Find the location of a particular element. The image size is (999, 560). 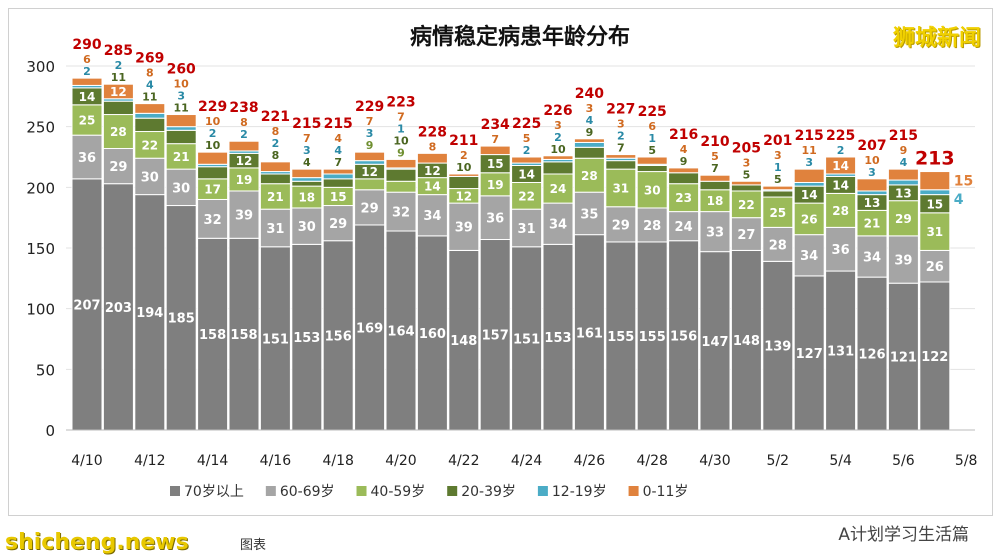

data-label: 32 is located at coordinates (401, 213).